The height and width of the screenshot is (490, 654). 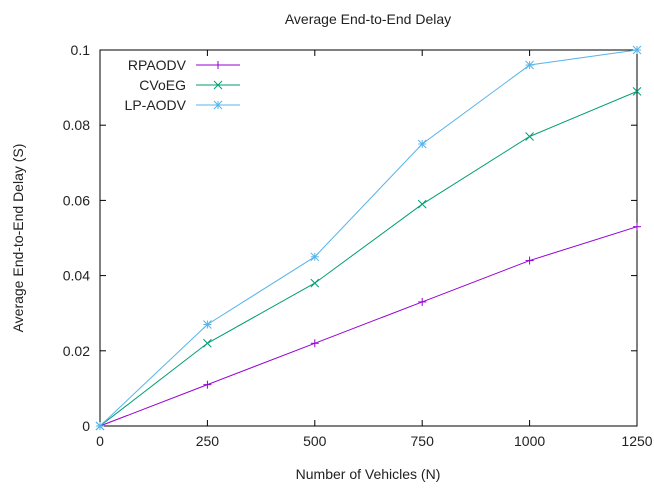 What do you see at coordinates (76, 125) in the screenshot?
I see `y-tick-label: 0.08` at bounding box center [76, 125].